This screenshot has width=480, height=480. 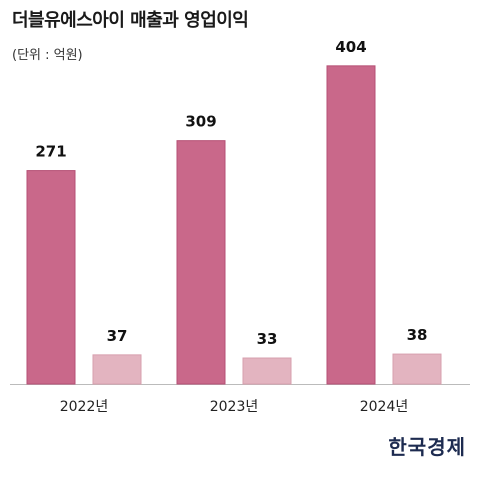 I want to click on revenue-bar-2022년, so click(x=51, y=277).